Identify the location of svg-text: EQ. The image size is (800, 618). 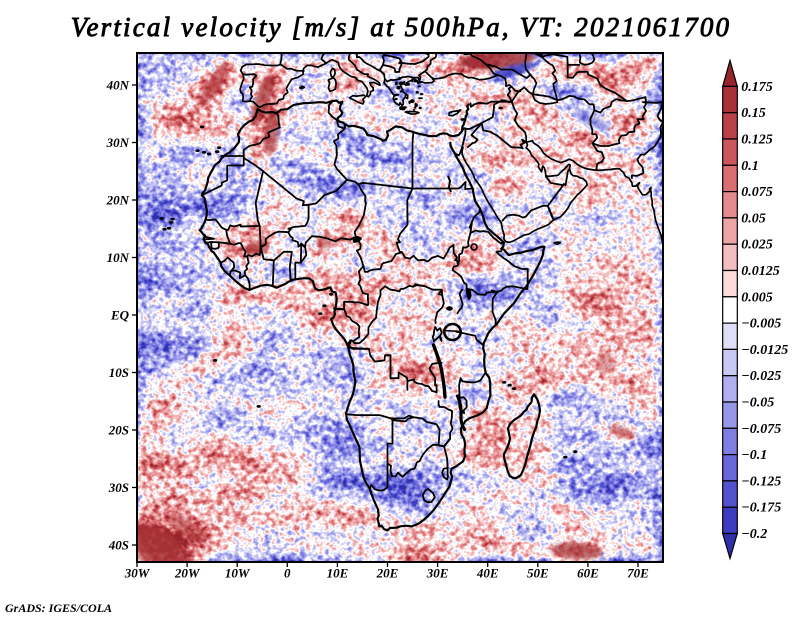
(120, 315).